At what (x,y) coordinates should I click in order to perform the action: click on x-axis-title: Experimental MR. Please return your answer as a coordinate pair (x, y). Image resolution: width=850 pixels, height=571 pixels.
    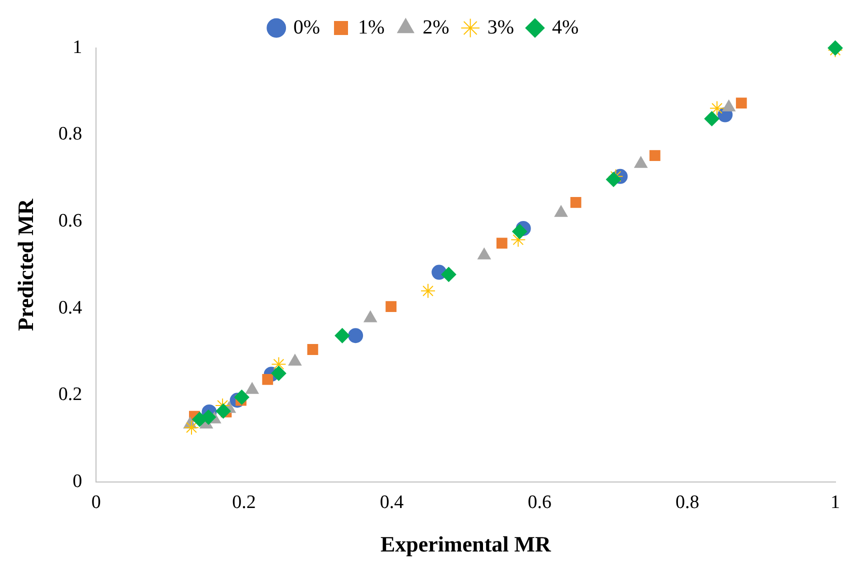
    Looking at the image, I should click on (466, 543).